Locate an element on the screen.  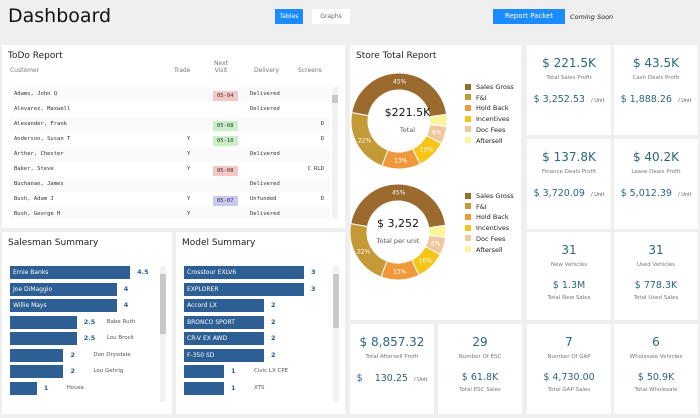
table-row: Anderson, Susan T Y 05-10 D is located at coordinates (170, 139).